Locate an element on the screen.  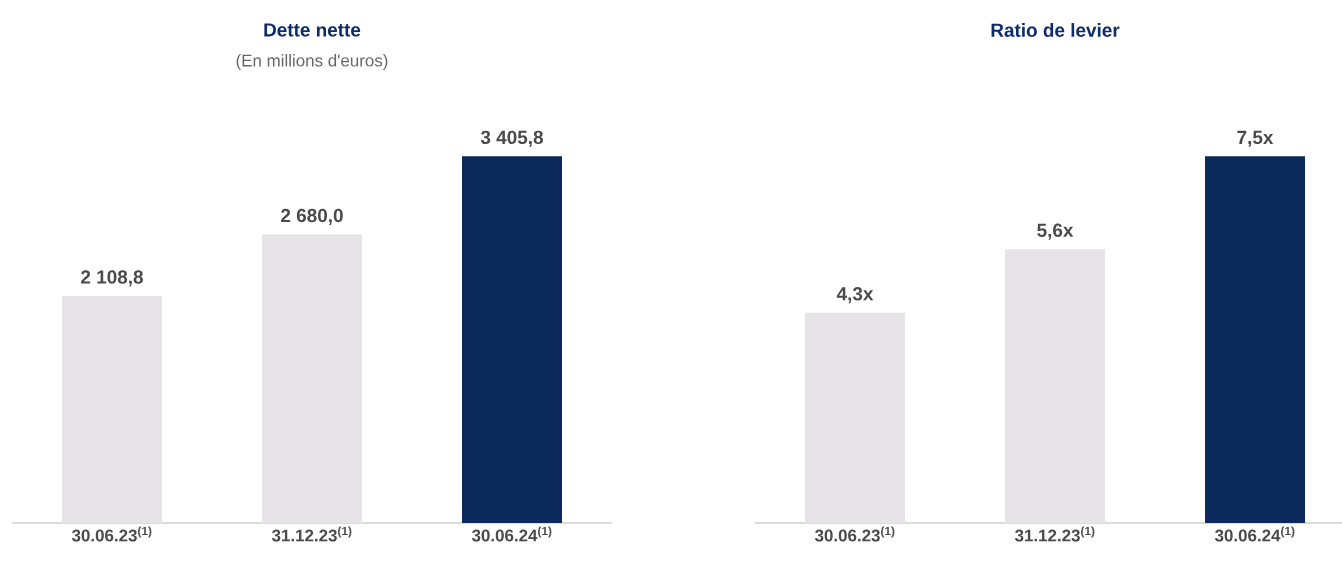
data-label: 2 680,0 is located at coordinates (312, 216).